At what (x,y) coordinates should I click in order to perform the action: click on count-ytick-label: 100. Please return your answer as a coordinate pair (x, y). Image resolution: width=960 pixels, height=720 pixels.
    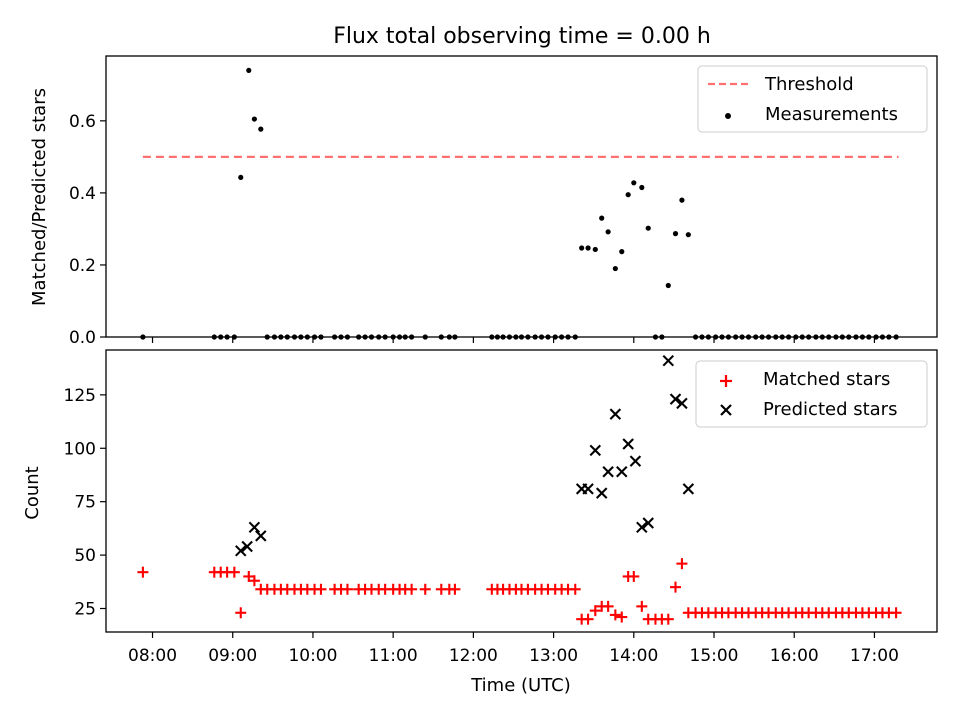
    Looking at the image, I should click on (80, 449).